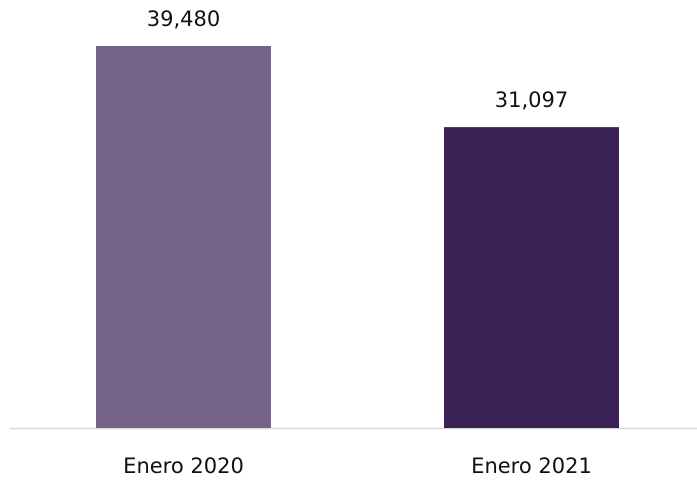 The height and width of the screenshot is (480, 697). Describe the element at coordinates (183, 19) in the screenshot. I see `data-label: 39,480` at that location.